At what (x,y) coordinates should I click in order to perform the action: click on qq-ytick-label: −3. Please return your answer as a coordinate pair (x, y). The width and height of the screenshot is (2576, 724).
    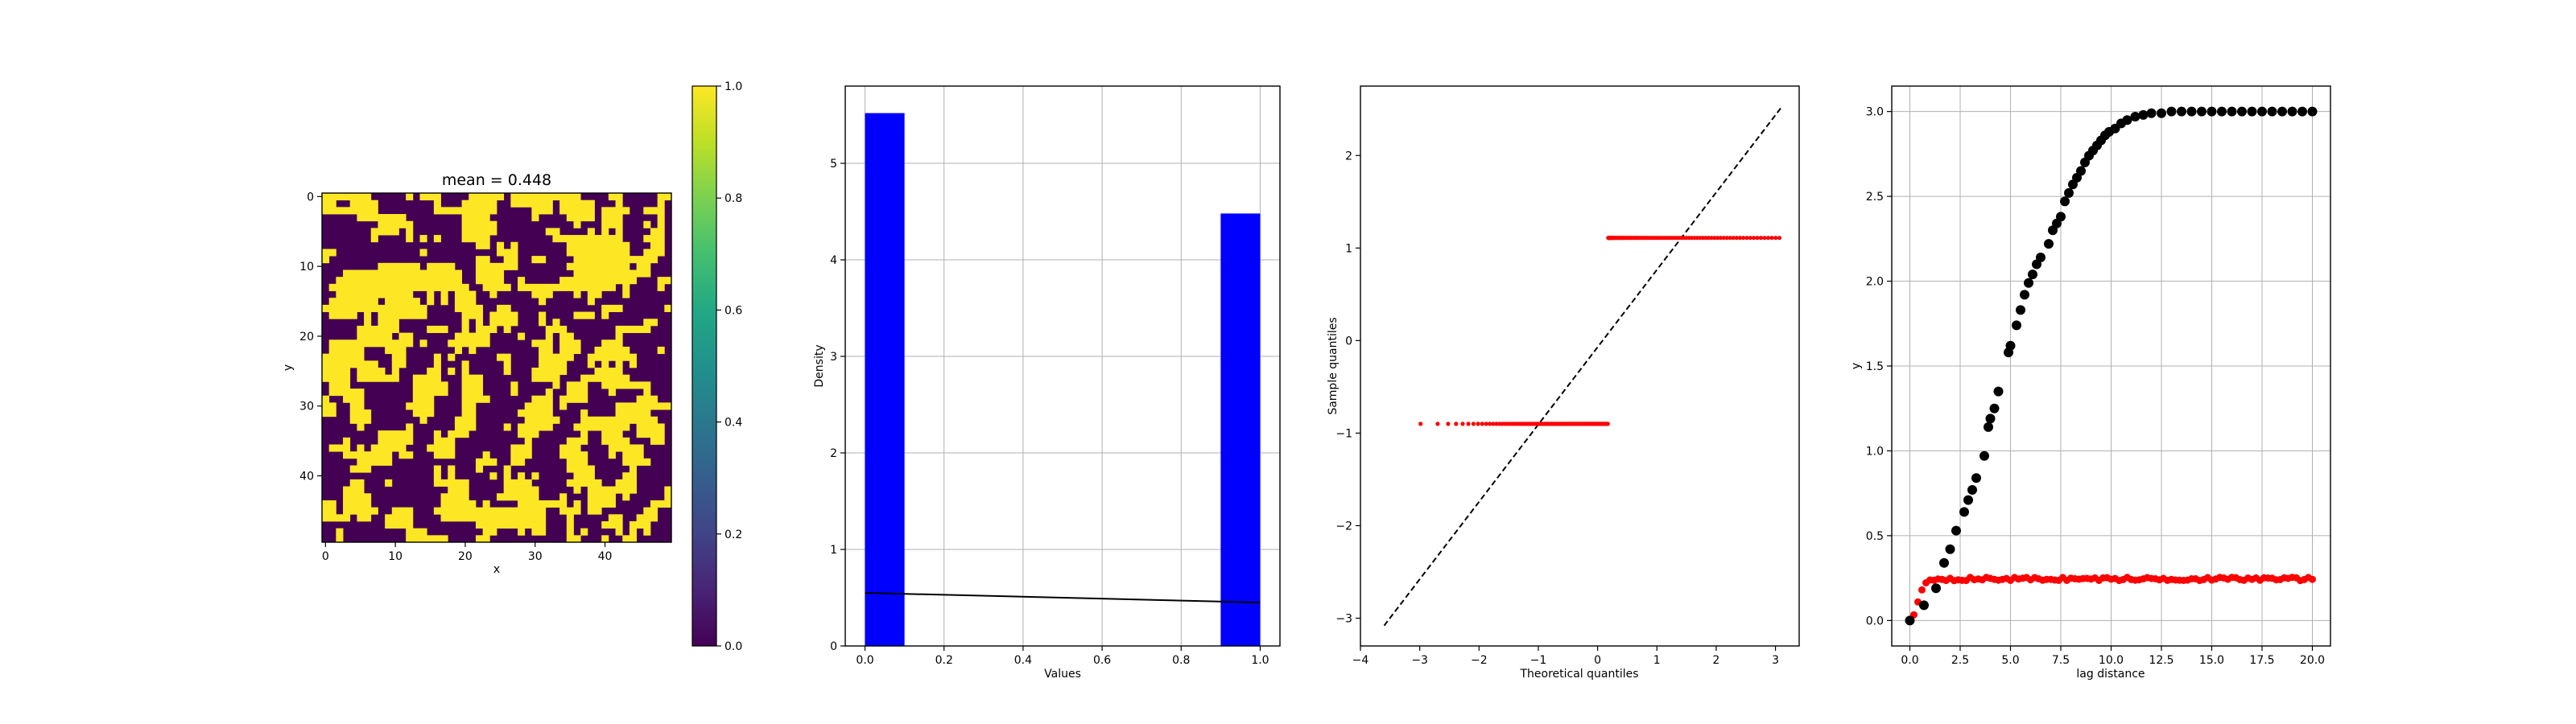
    Looking at the image, I should click on (1343, 618).